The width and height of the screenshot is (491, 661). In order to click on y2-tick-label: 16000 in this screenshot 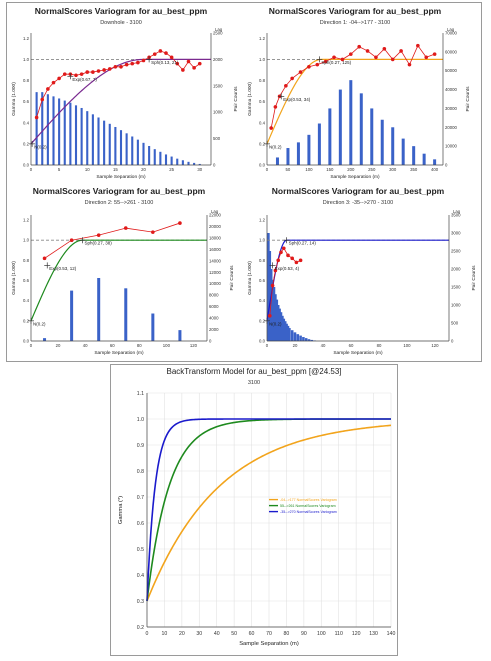, I will do `click(215, 249)`.